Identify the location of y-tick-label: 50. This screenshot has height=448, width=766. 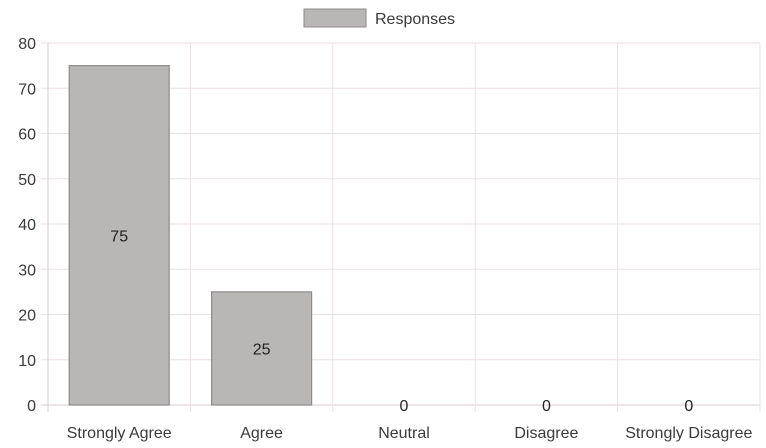
(27, 180).